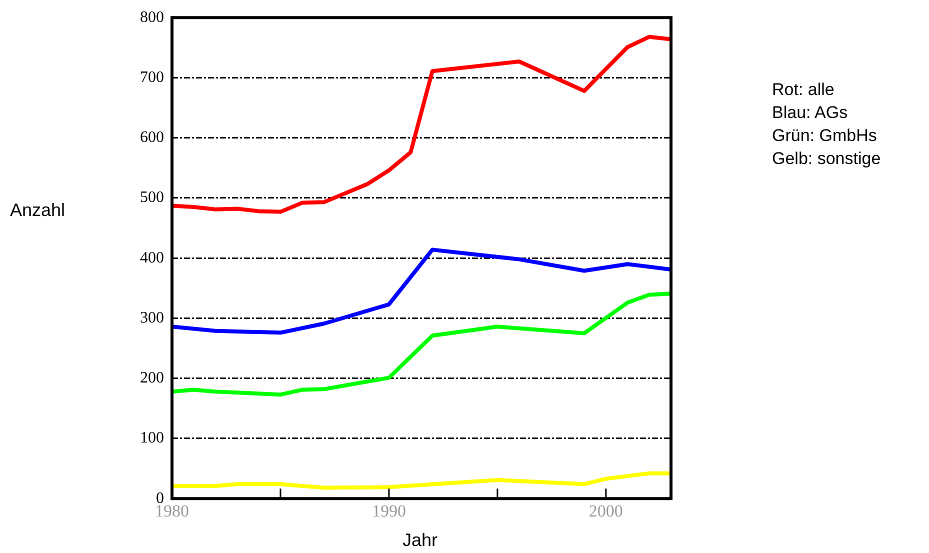 The width and height of the screenshot is (929, 553). I want to click on text: Grün: GmbHs, so click(825, 136).